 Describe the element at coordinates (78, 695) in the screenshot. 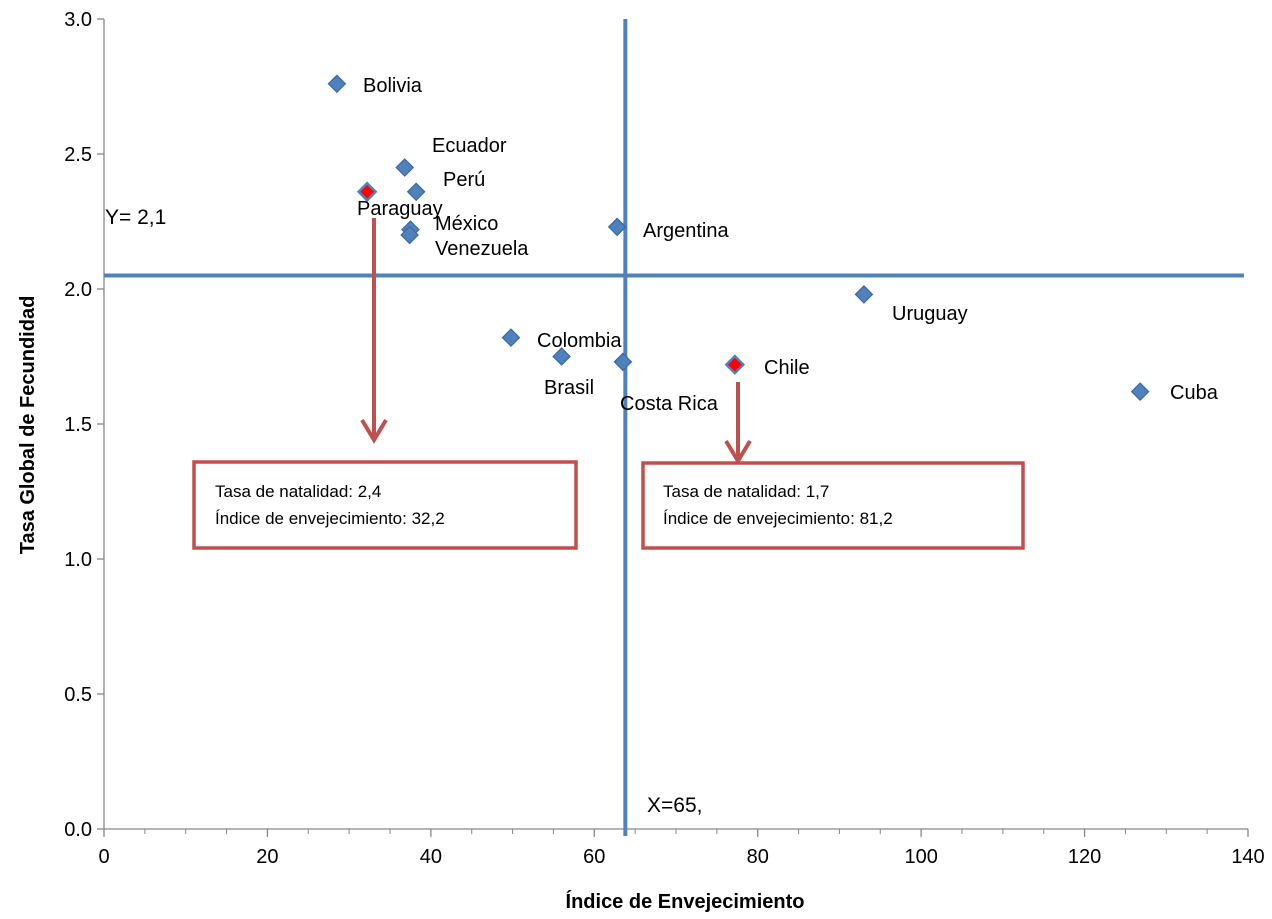

I see `y-tick-label: 0.5` at that location.